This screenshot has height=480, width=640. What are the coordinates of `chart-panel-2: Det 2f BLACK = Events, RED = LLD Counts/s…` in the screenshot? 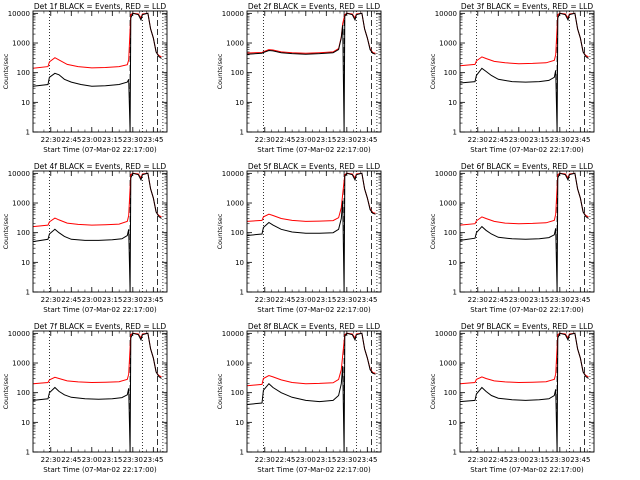 It's located at (299, 78).